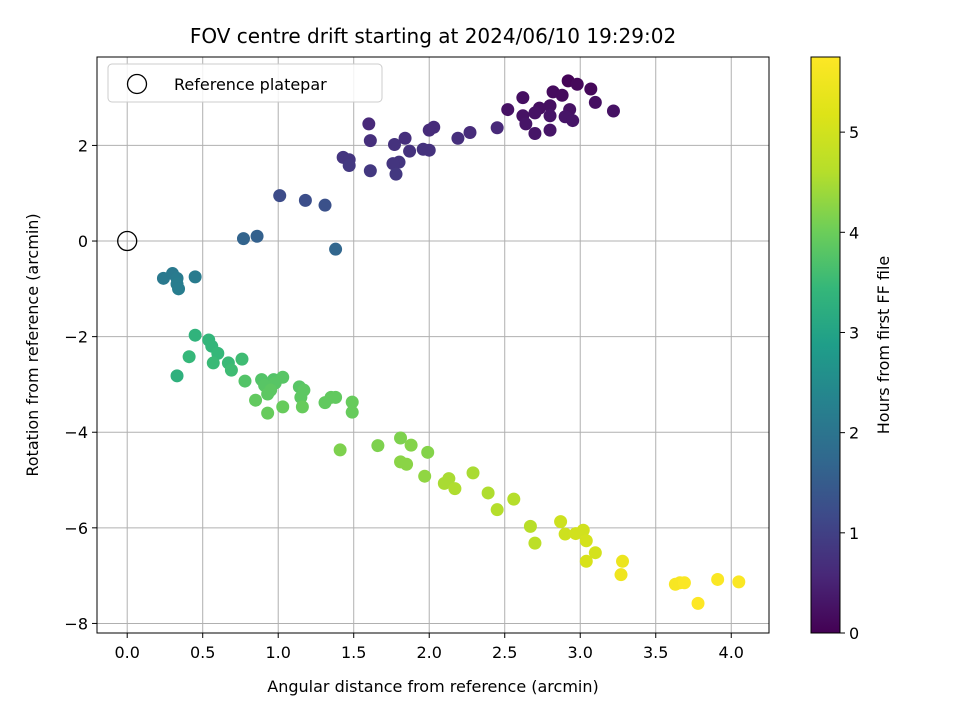 The image size is (960, 725). What do you see at coordinates (353, 652) in the screenshot?
I see `x-tick-label: 1.5` at bounding box center [353, 652].